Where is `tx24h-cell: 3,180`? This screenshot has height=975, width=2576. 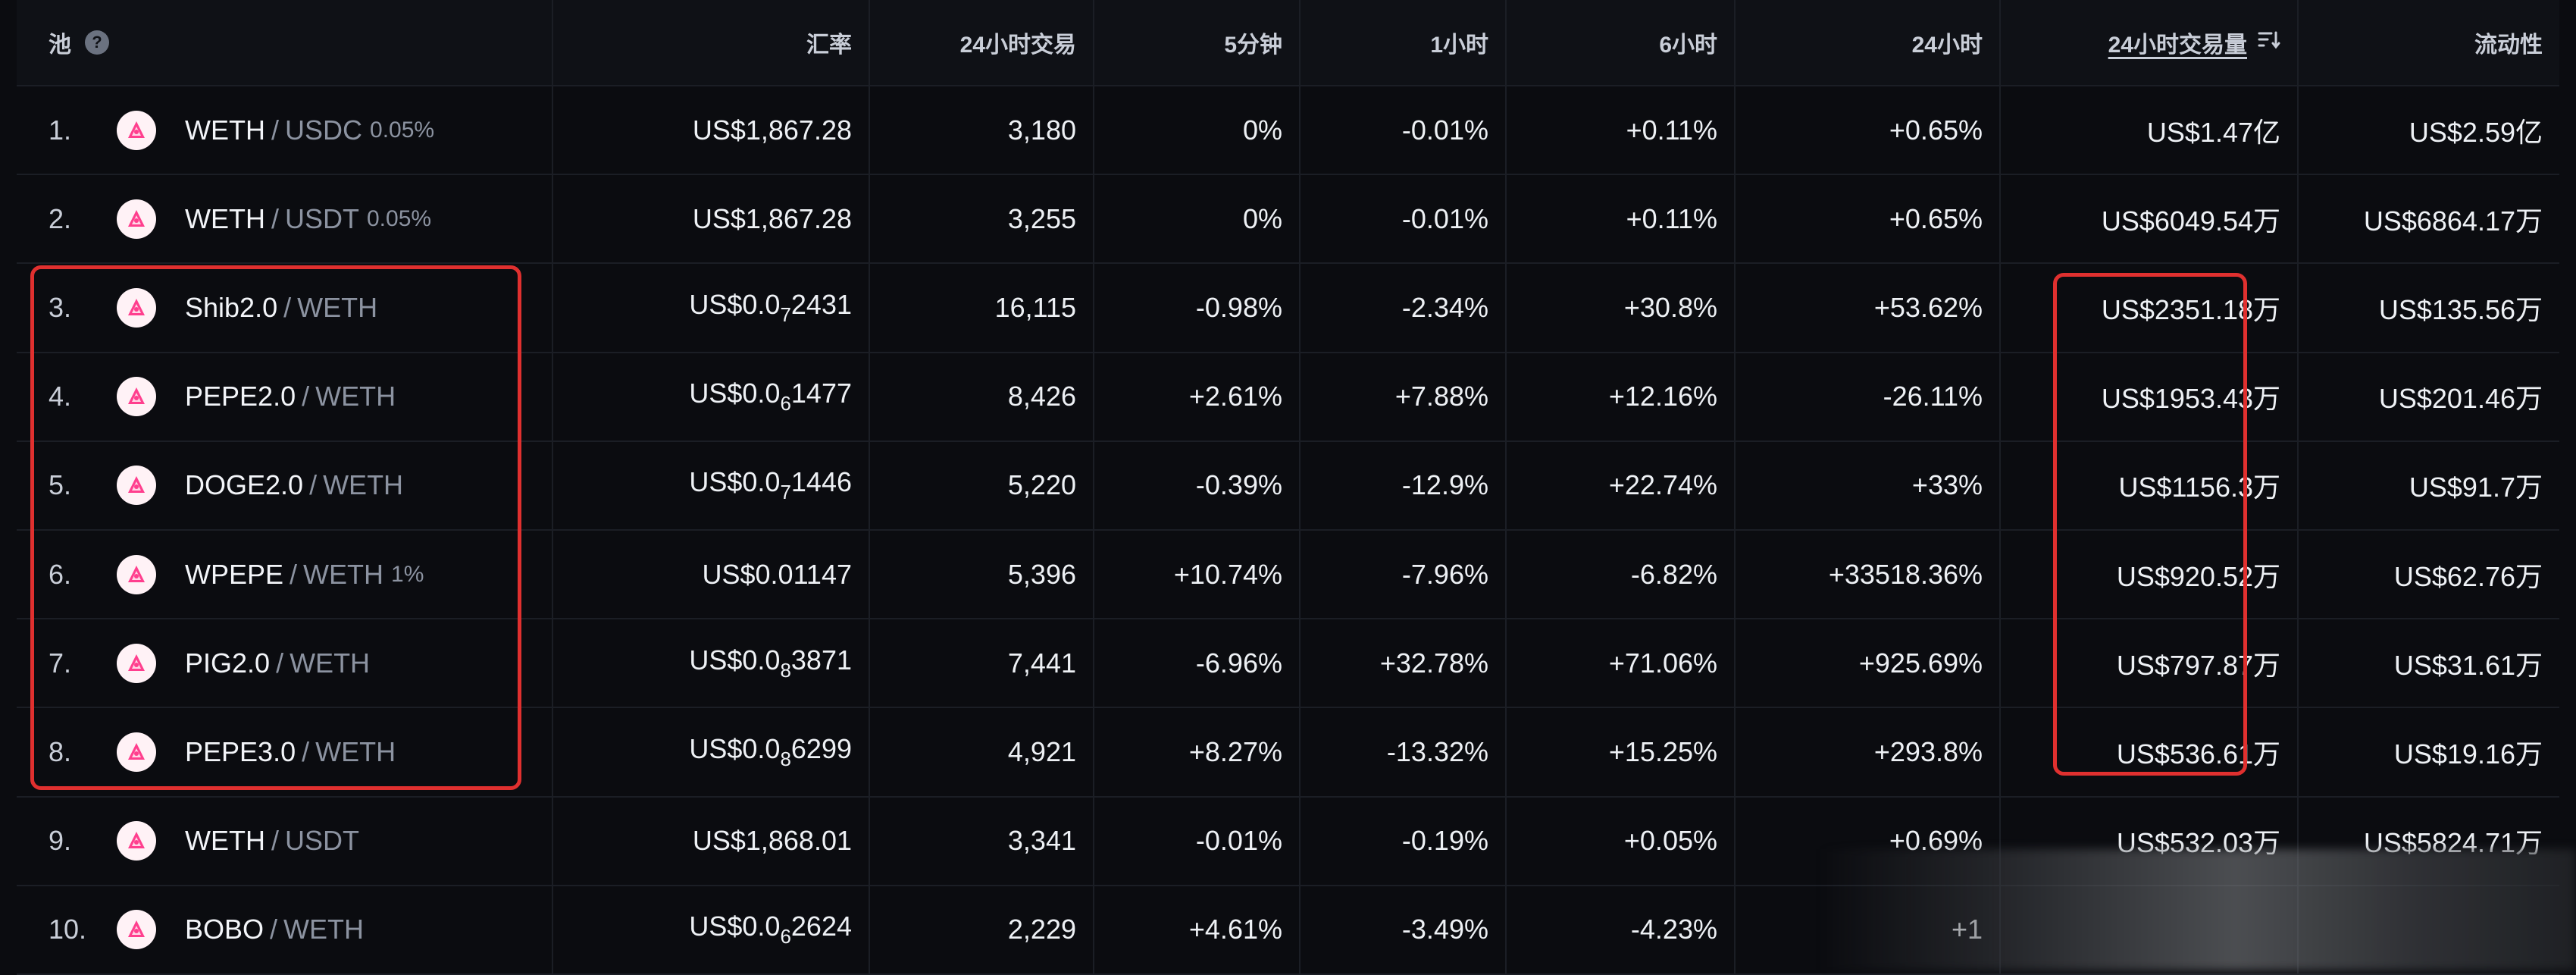 tx24h-cell: 3,180 is located at coordinates (982, 130).